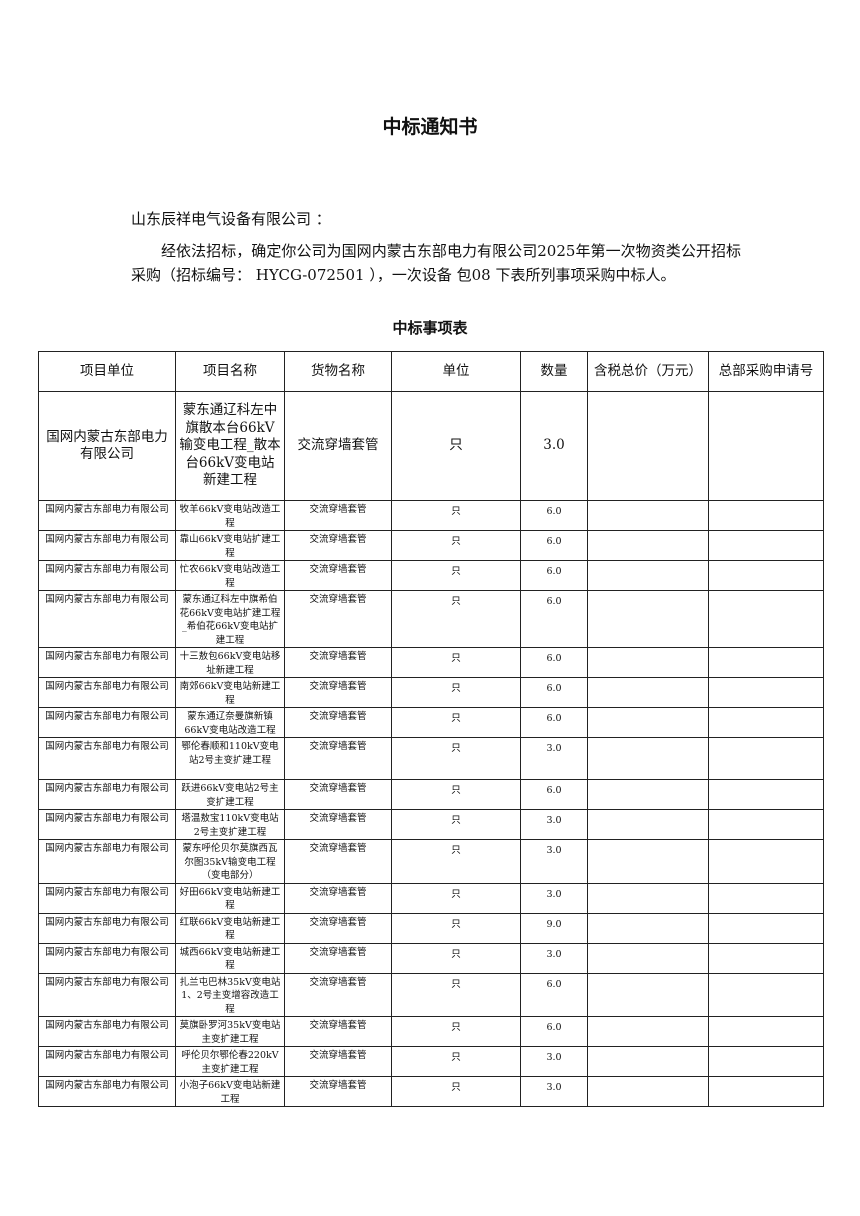  Describe the element at coordinates (231, 219) in the screenshot. I see `addressee: 山东辰祥电气设备有限公司 ：` at that location.